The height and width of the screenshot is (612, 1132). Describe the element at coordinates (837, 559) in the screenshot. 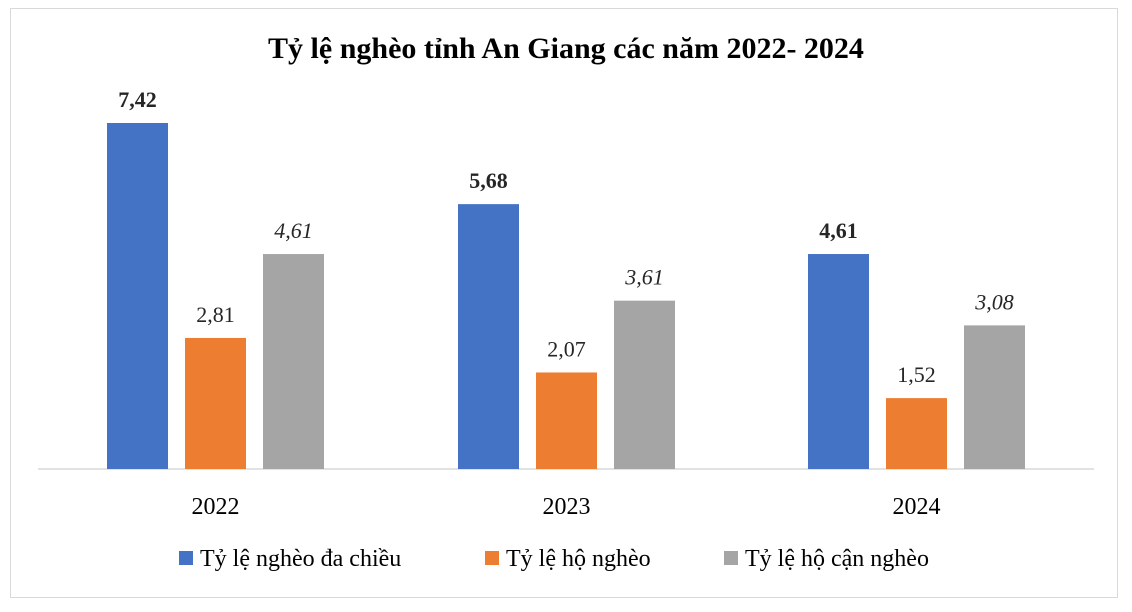

I see `legend-label-ty-le-ho-can-ngheo: Tỷ lệ hộ cận nghèo` at that location.